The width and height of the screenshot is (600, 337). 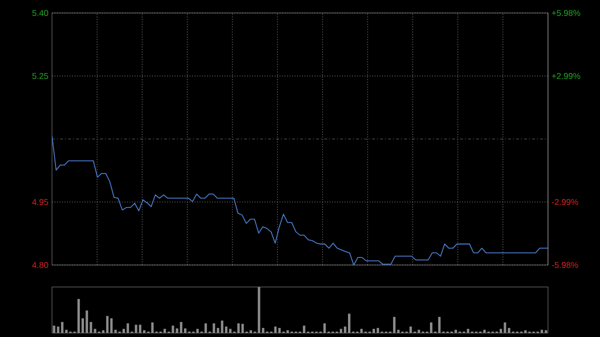 What do you see at coordinates (40, 76) in the screenshot?
I see `y-tick-label: 5.25` at bounding box center [40, 76].